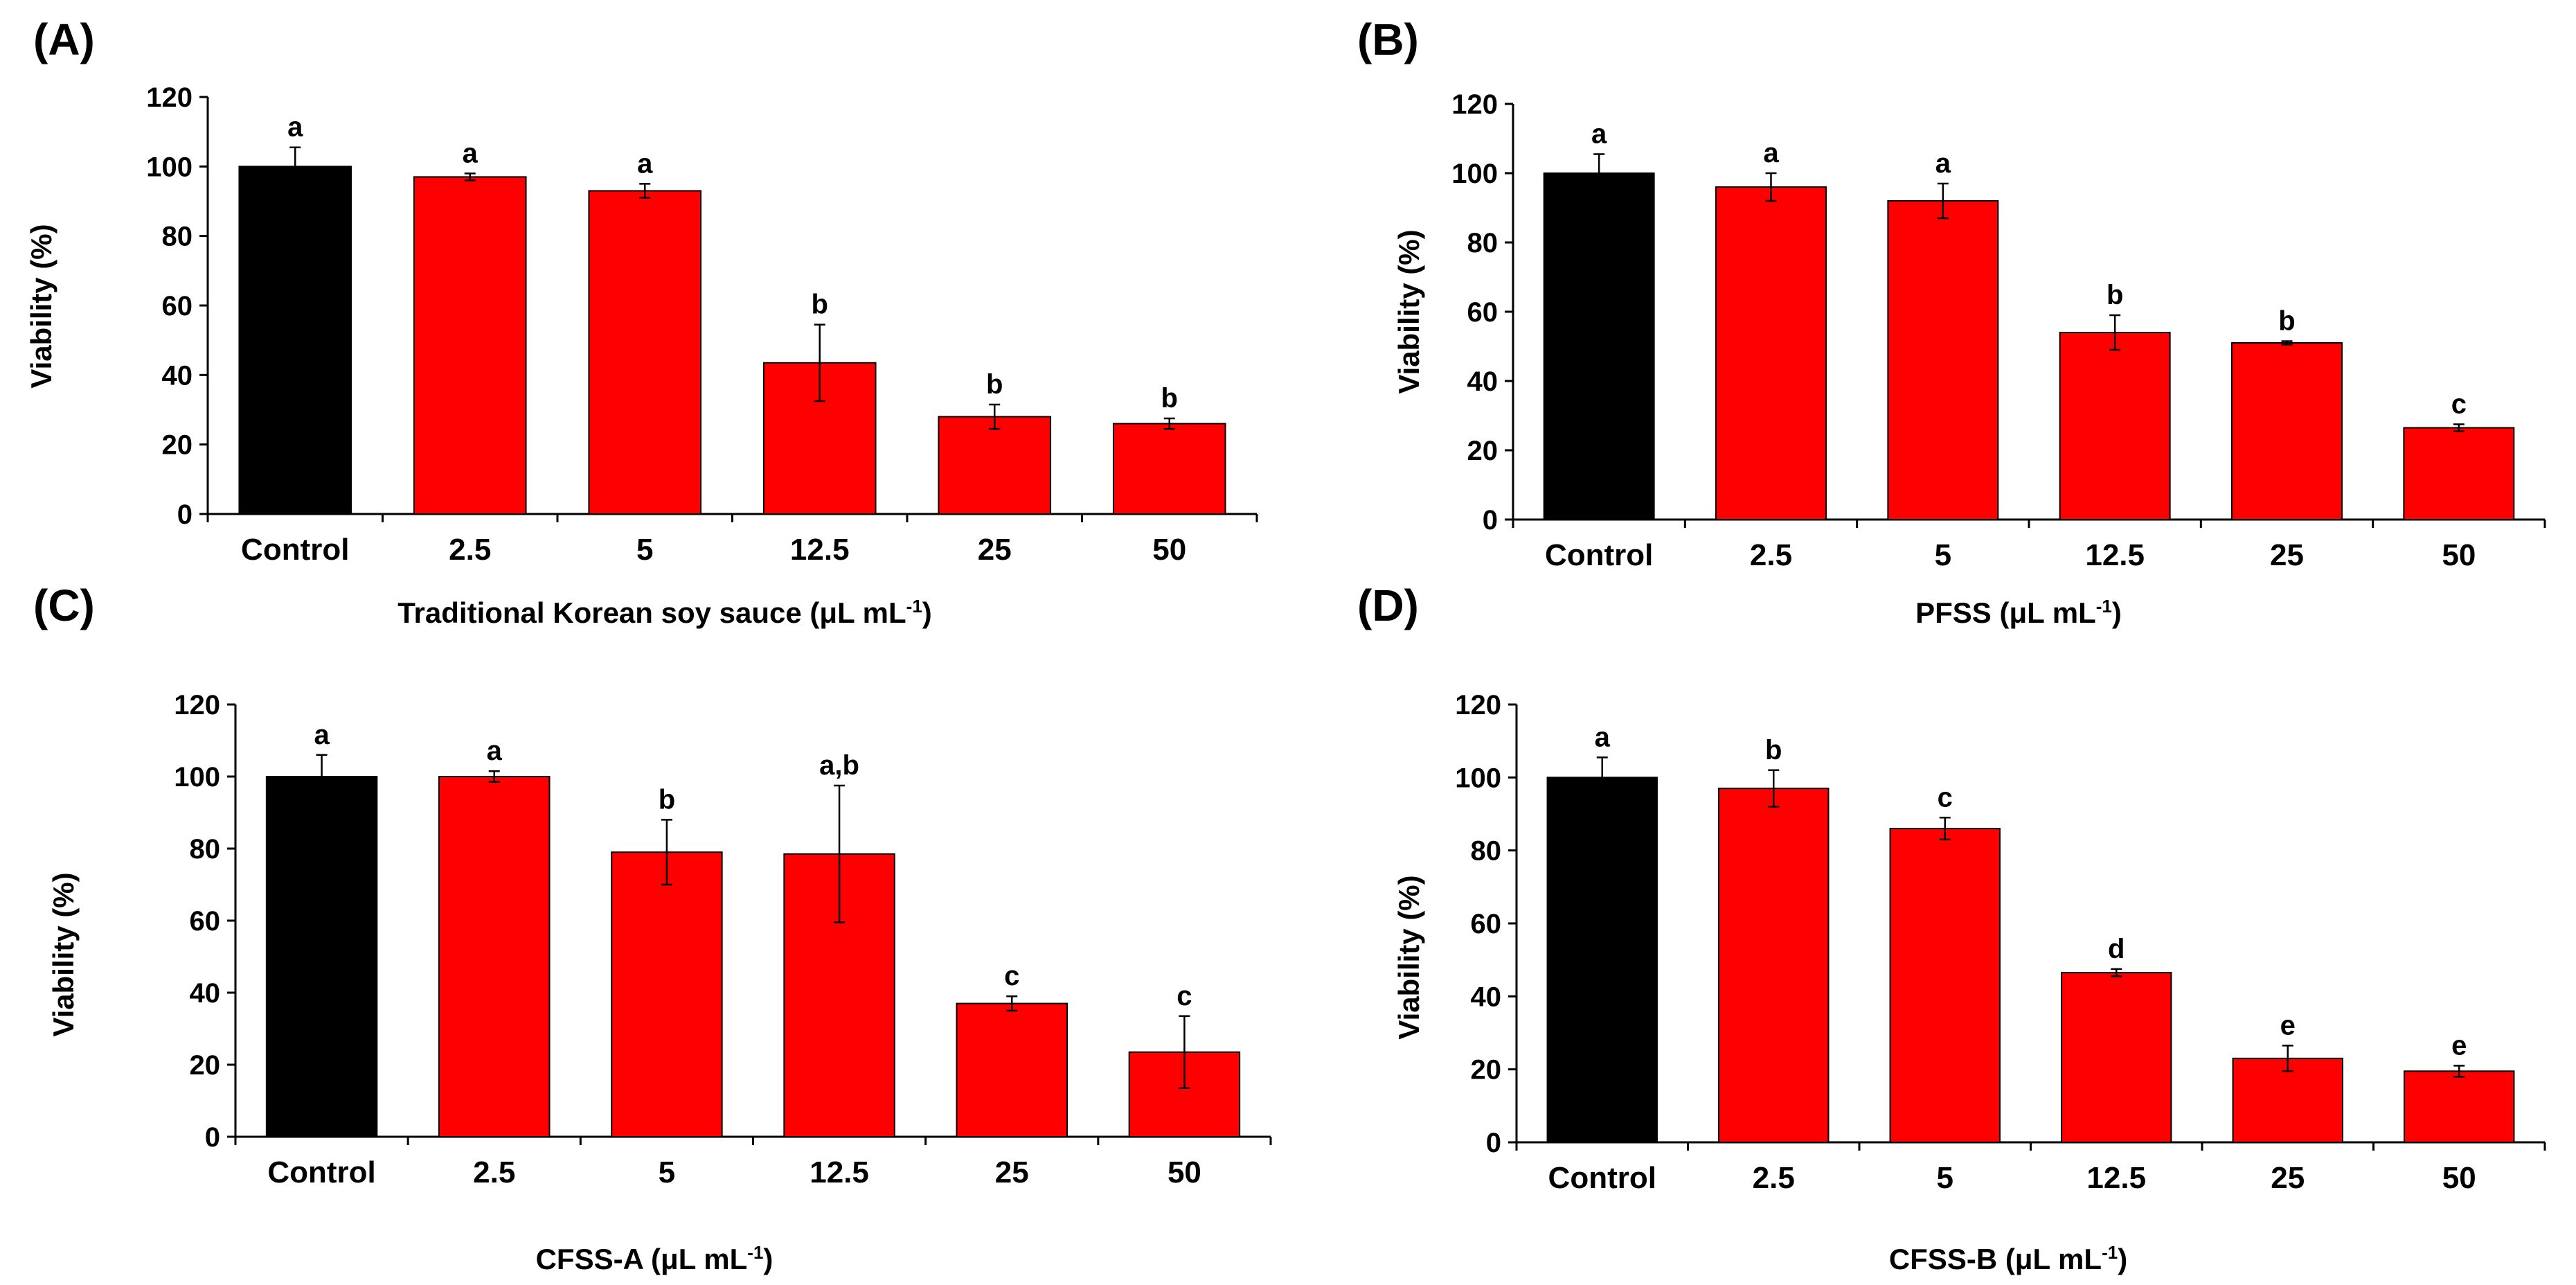 The width and height of the screenshot is (2576, 1285). What do you see at coordinates (839, 765) in the screenshot?
I see `significance-label: a,b` at bounding box center [839, 765].